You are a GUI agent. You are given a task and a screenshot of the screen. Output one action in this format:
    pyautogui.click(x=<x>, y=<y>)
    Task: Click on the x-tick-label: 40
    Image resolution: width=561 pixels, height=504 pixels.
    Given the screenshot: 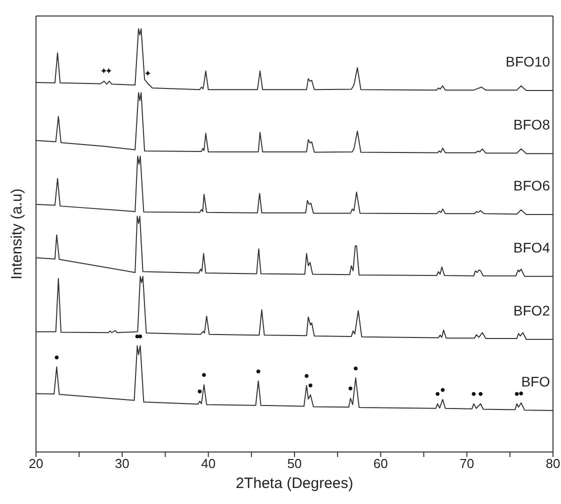 What is the action you would take?
    pyautogui.click(x=208, y=464)
    